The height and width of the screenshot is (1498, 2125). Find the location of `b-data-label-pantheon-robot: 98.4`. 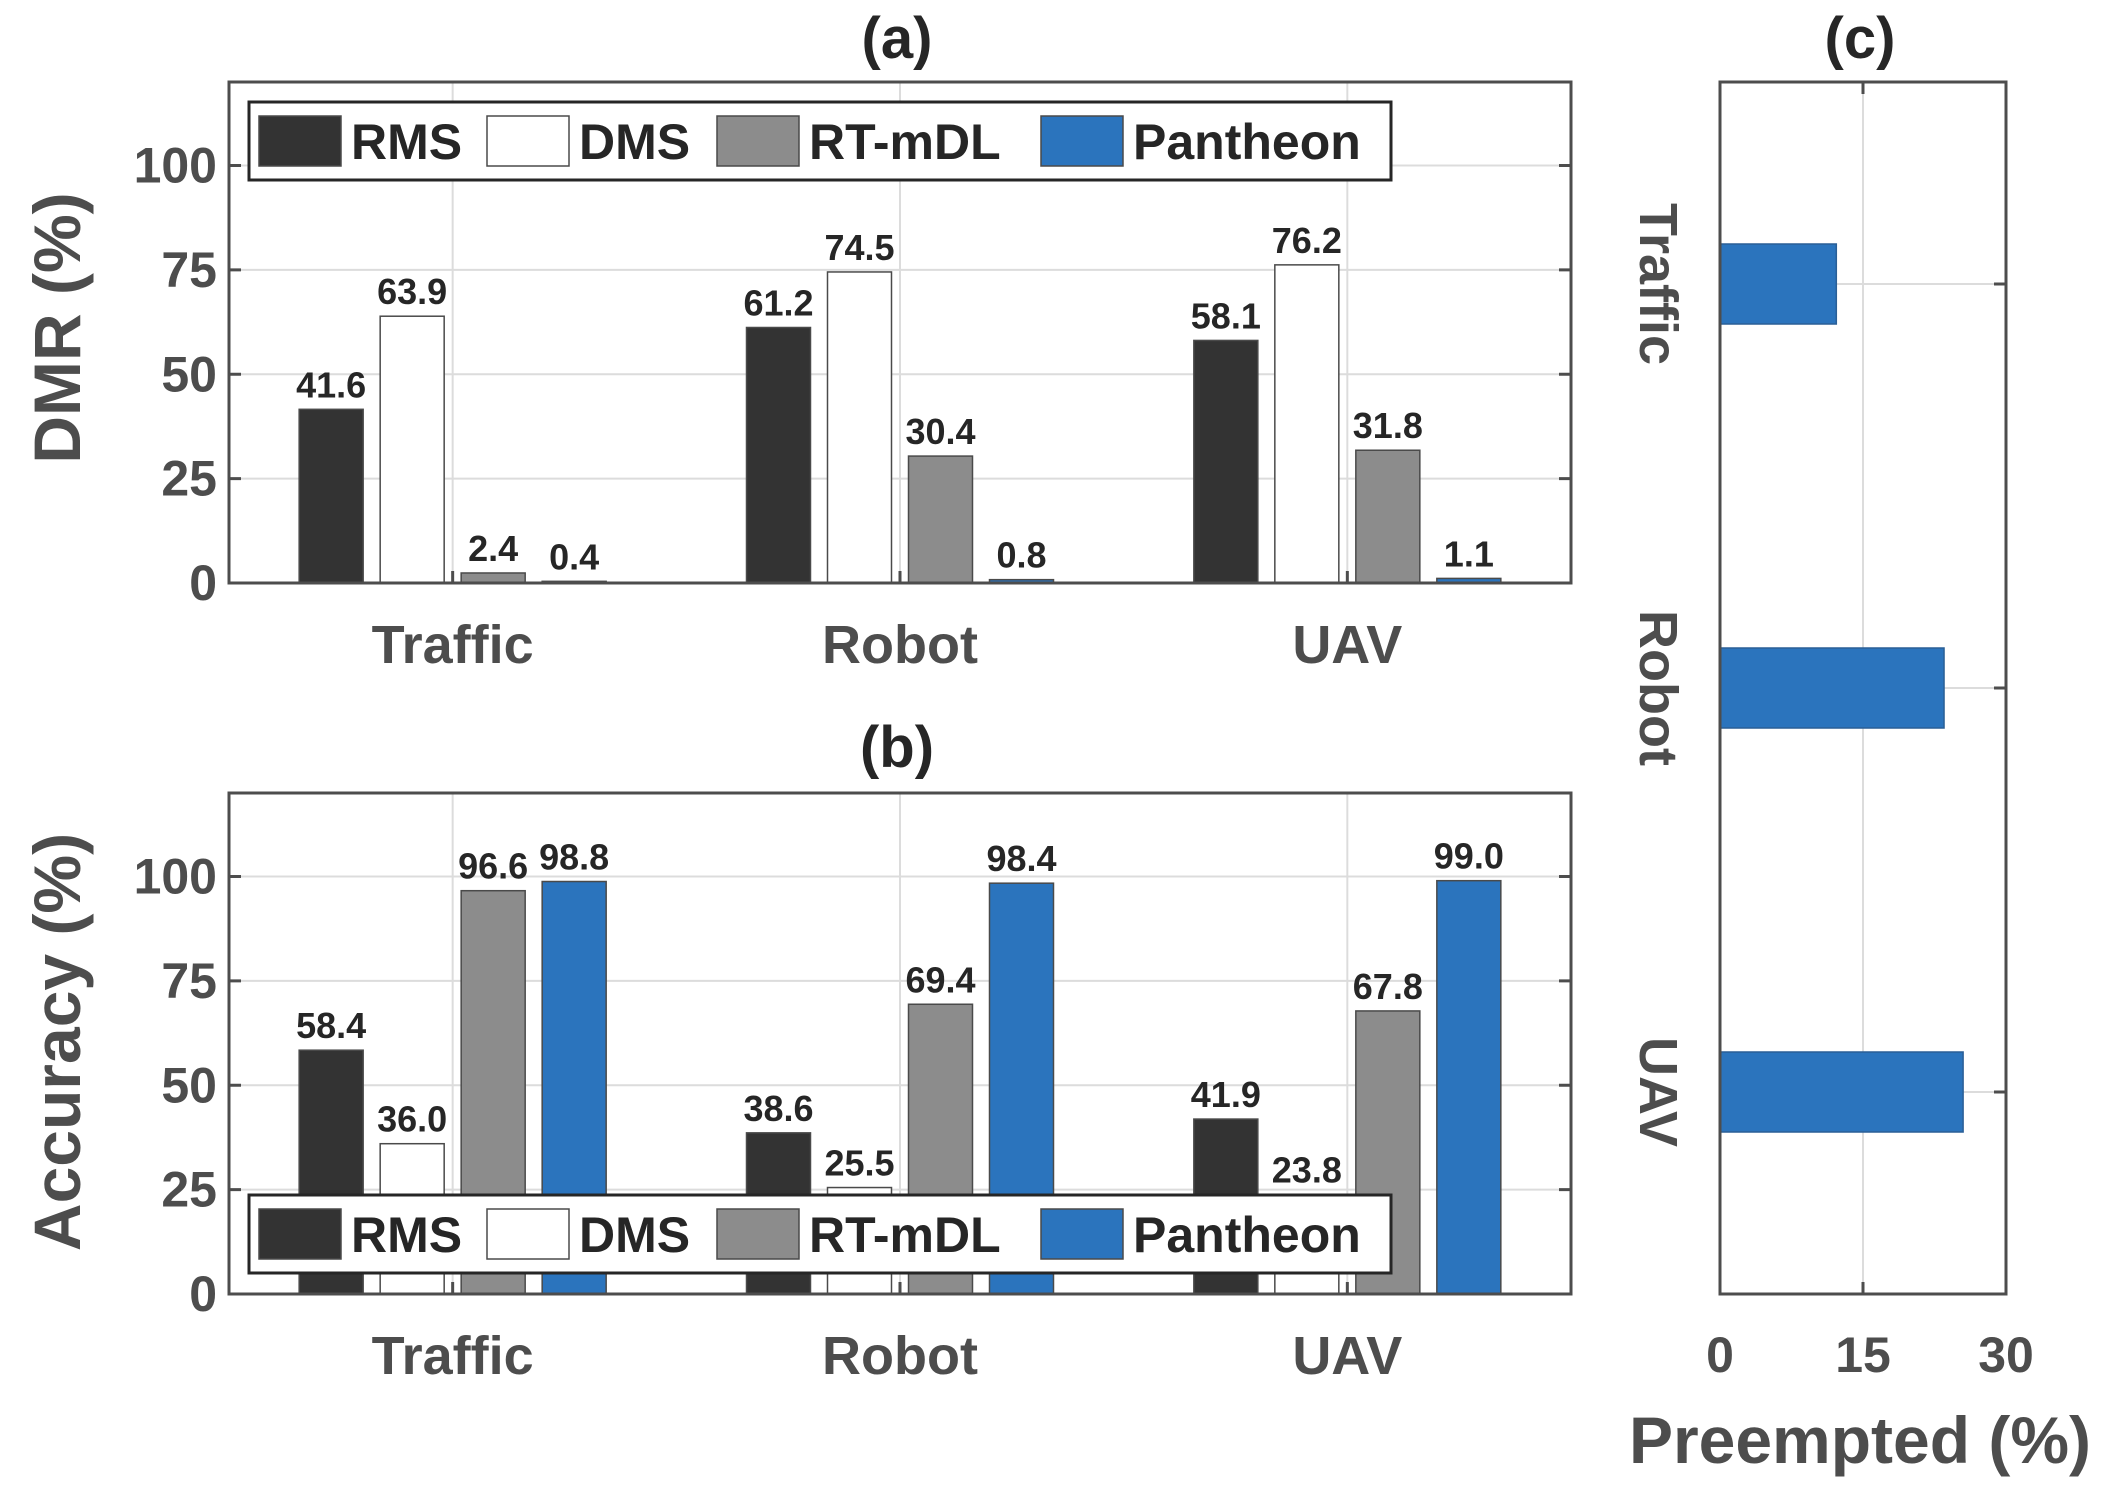

b-data-label-pantheon-robot: 98.4 is located at coordinates (1021, 858).